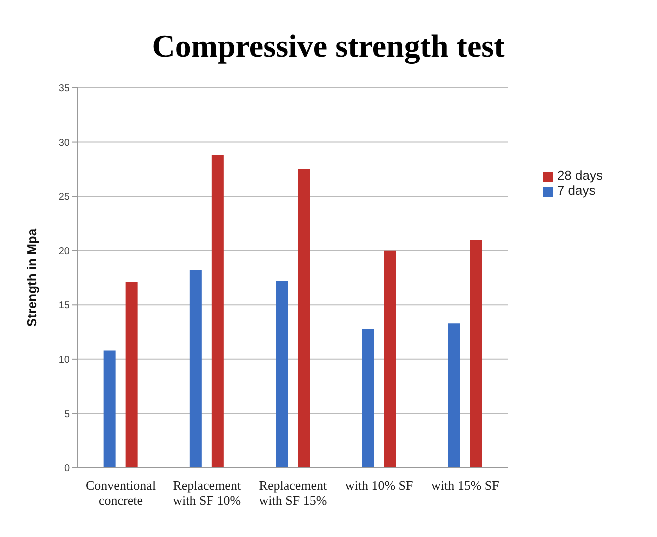  I want to click on chart-title: Compressive strength test, so click(328, 46).